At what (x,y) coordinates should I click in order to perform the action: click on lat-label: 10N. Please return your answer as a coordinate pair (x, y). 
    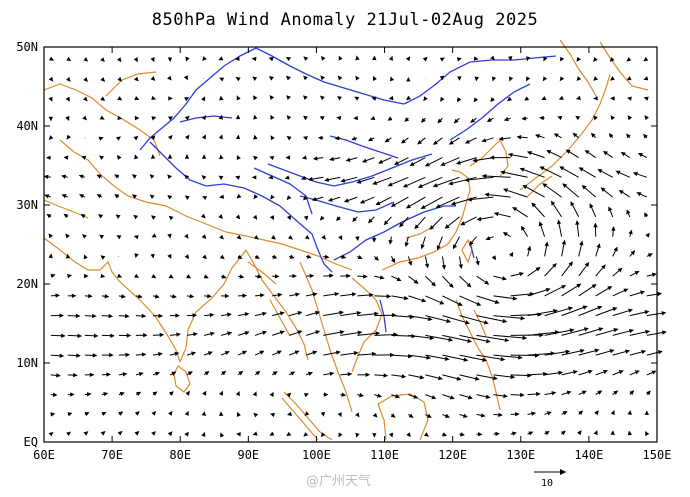
    Looking at the image, I should click on (27, 363).